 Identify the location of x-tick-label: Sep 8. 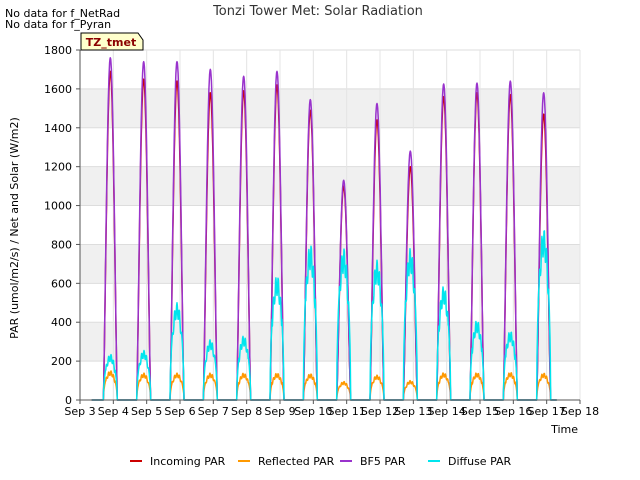
(246, 411).